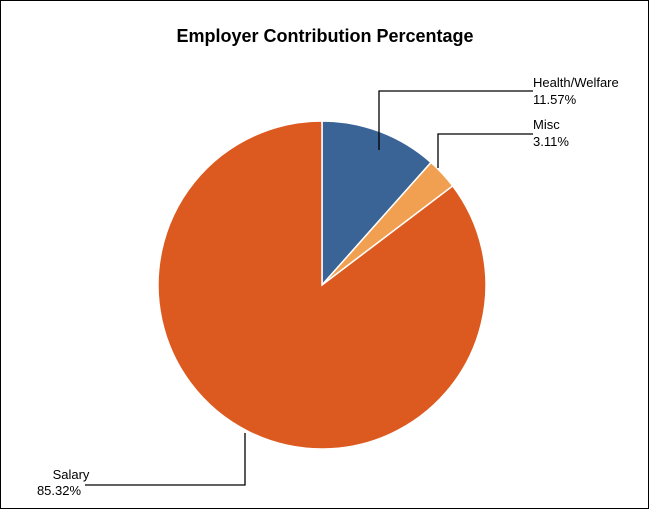 This screenshot has width=649, height=510. I want to click on pie-slice-health-welfare, so click(377, 203).